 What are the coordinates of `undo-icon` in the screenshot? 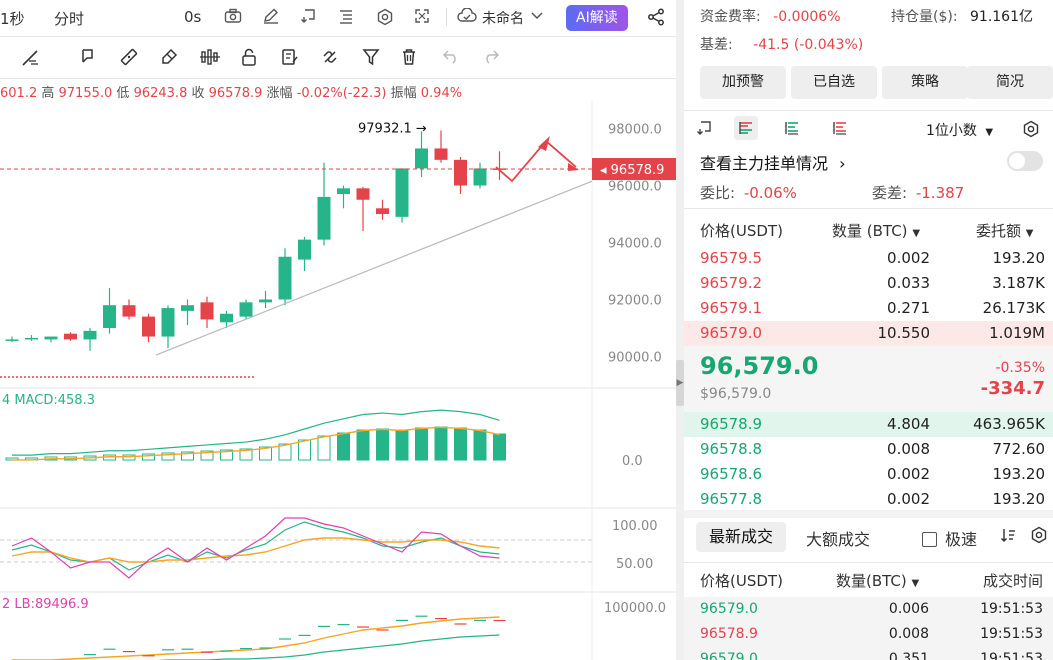 It's located at (451, 58).